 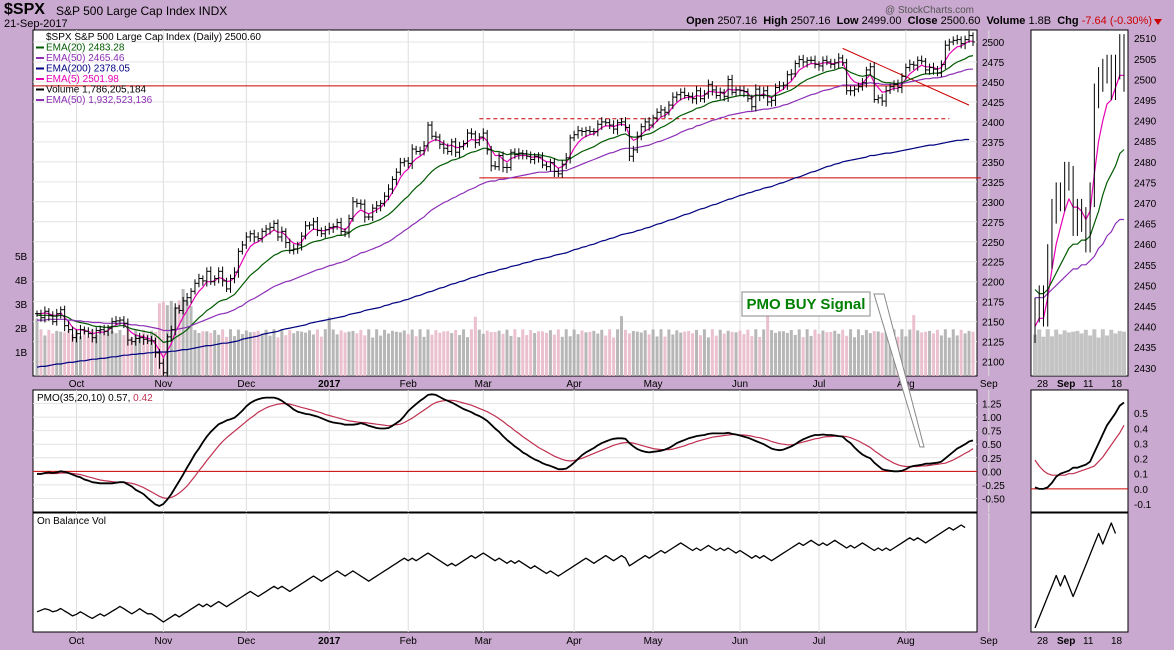 What do you see at coordinates (1117, 641) in the screenshot?
I see `zoom-x-tick-bottom: 18` at bounding box center [1117, 641].